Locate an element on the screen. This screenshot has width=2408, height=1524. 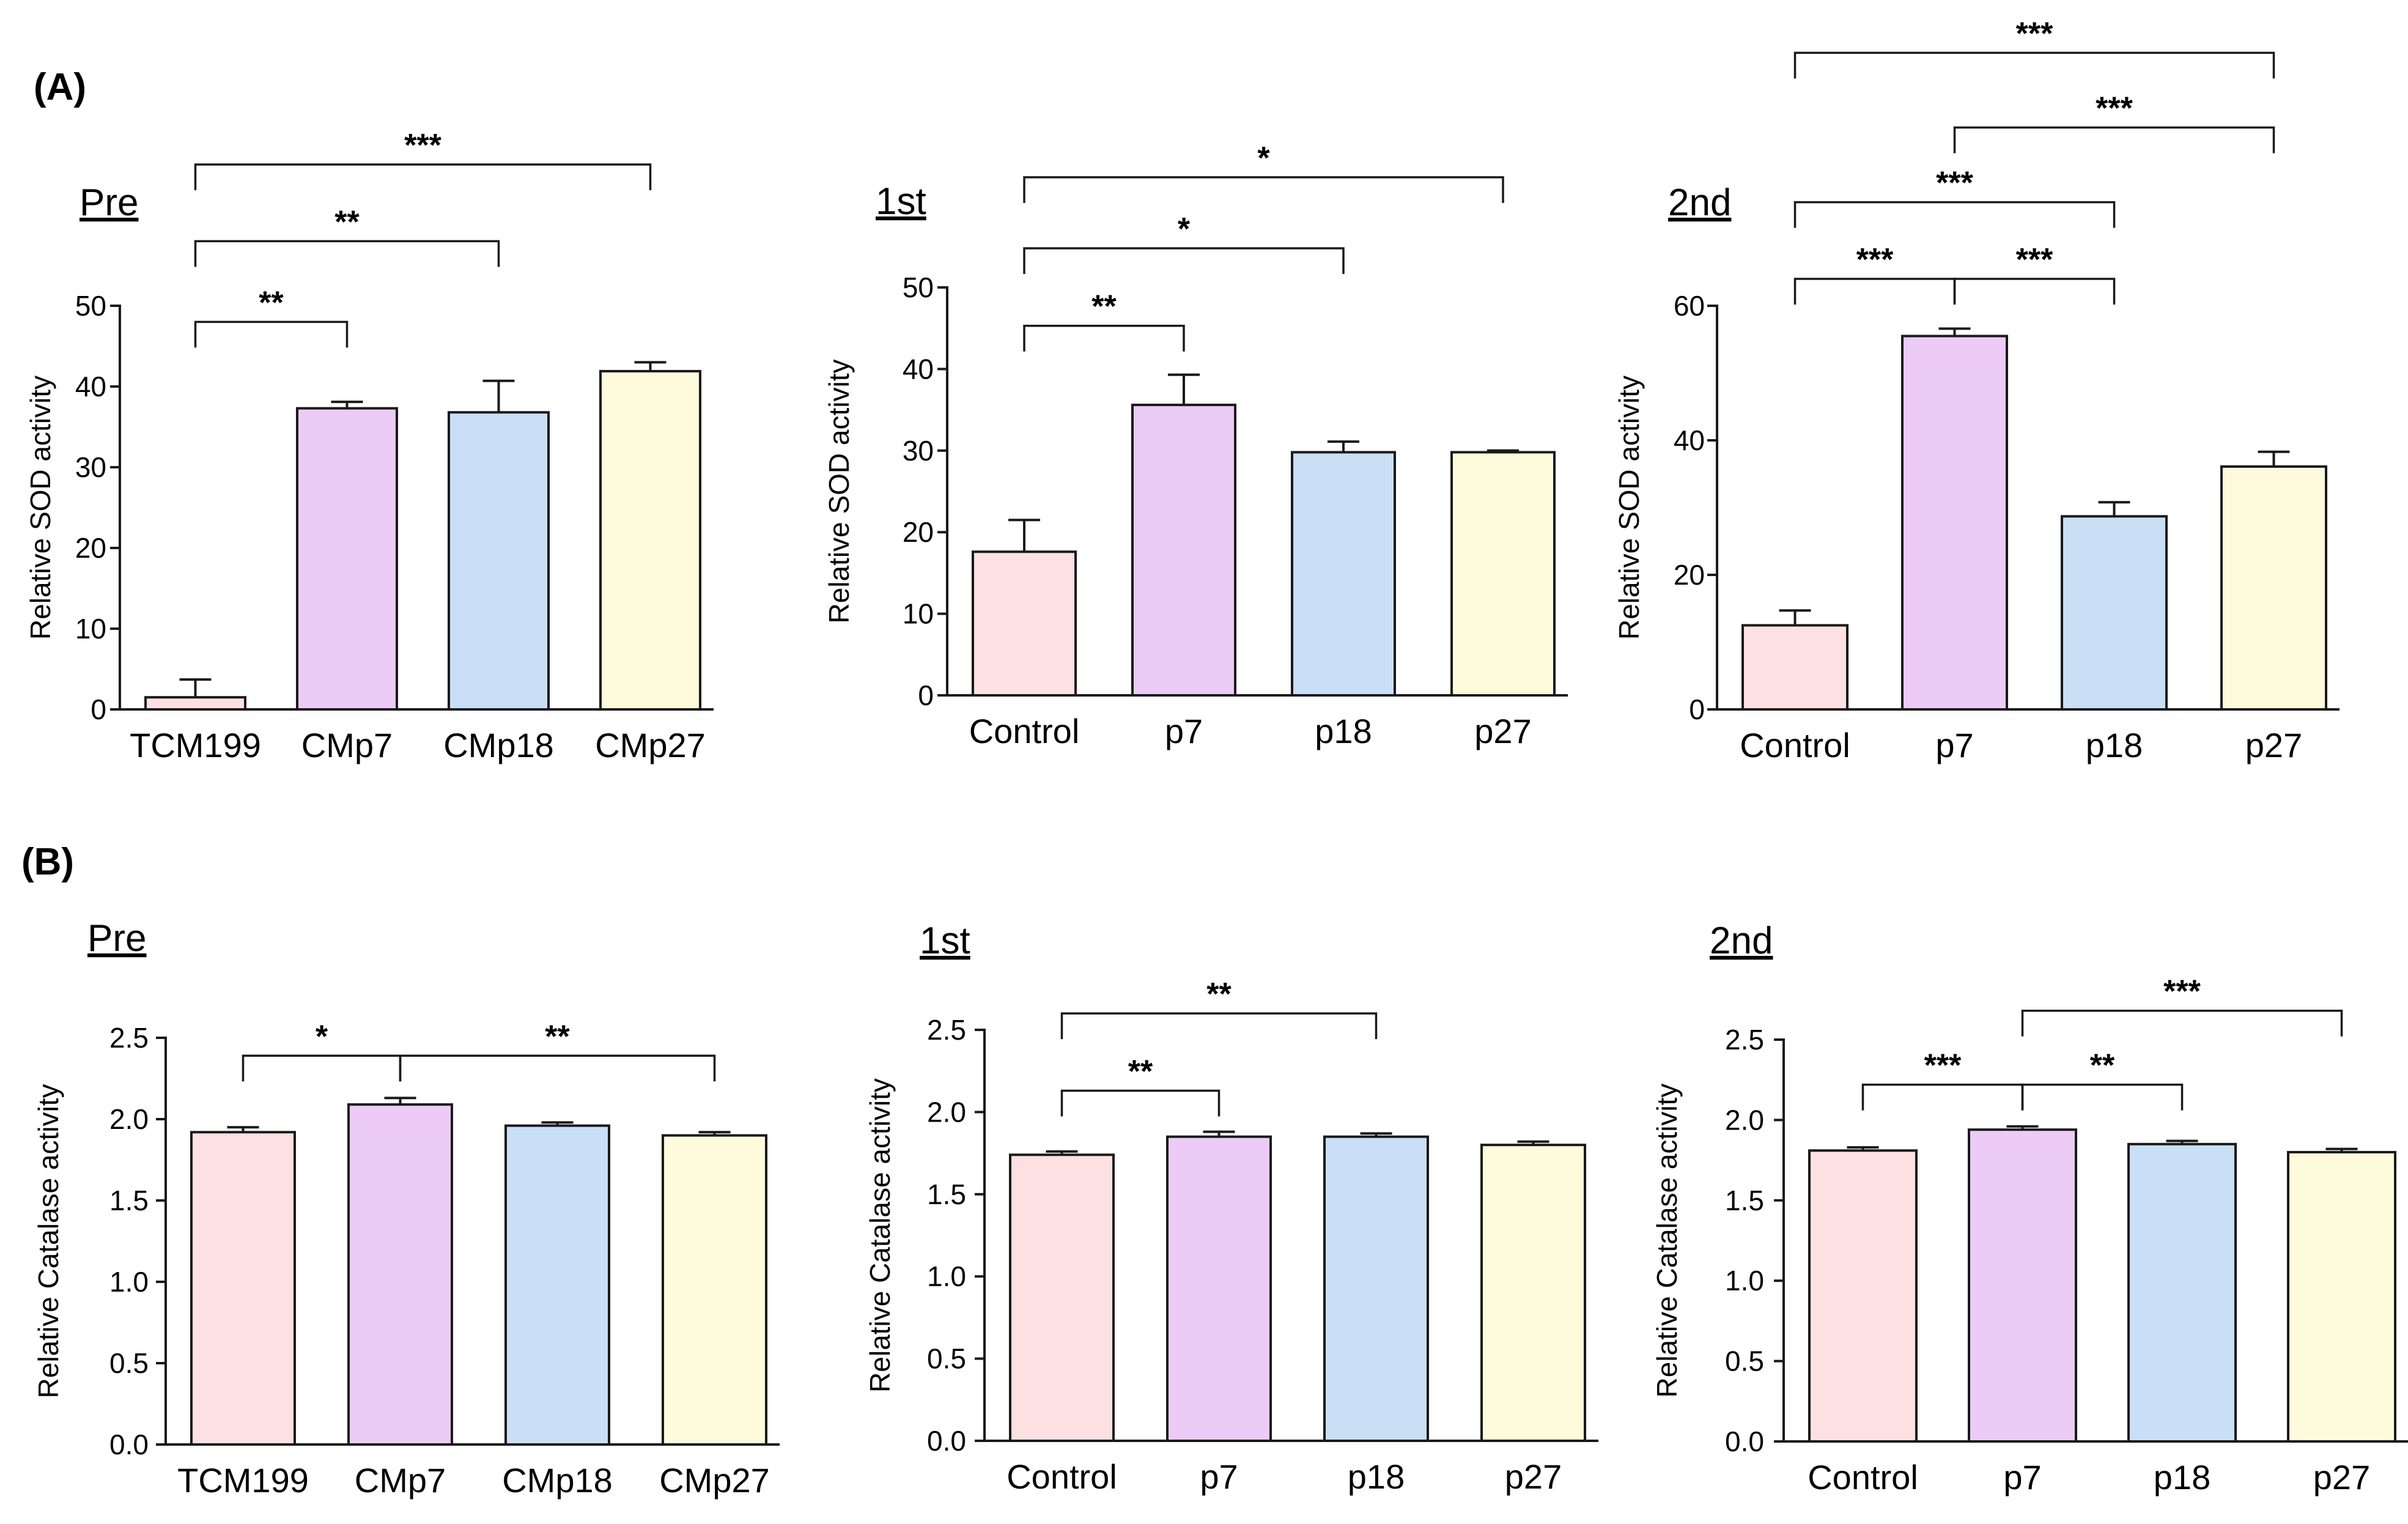
error-bar-cmp27 is located at coordinates (715, 1133).